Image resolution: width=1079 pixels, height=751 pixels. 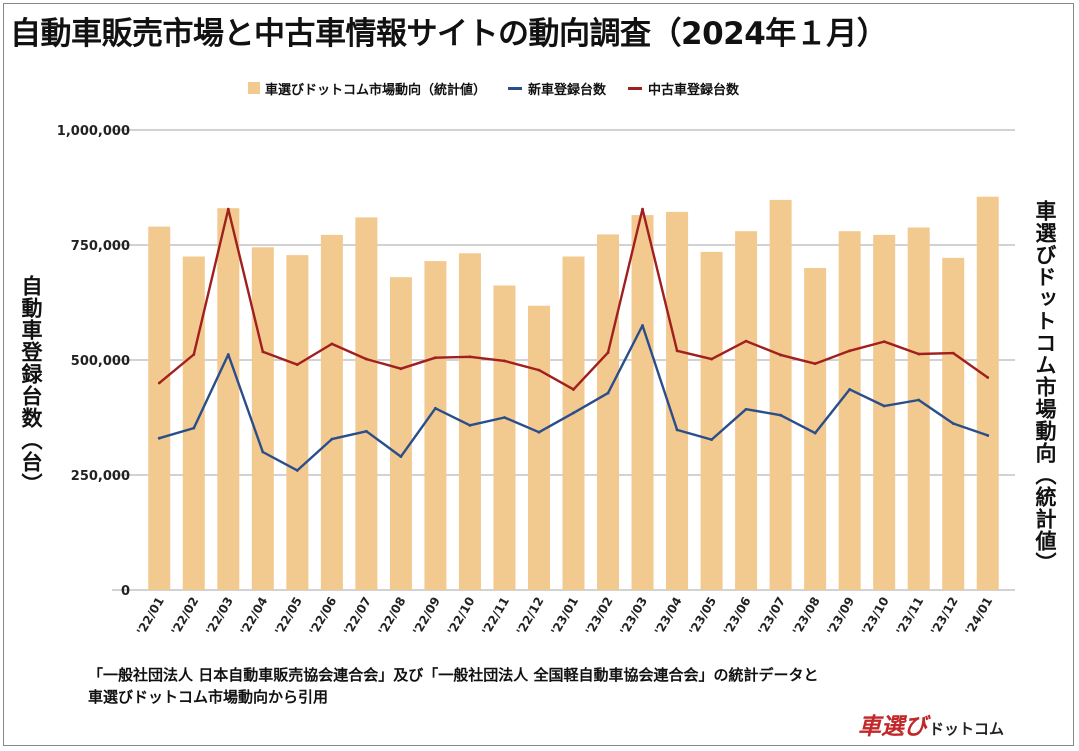 I want to click on x-tick-label: '23/05, so click(x=702, y=616).